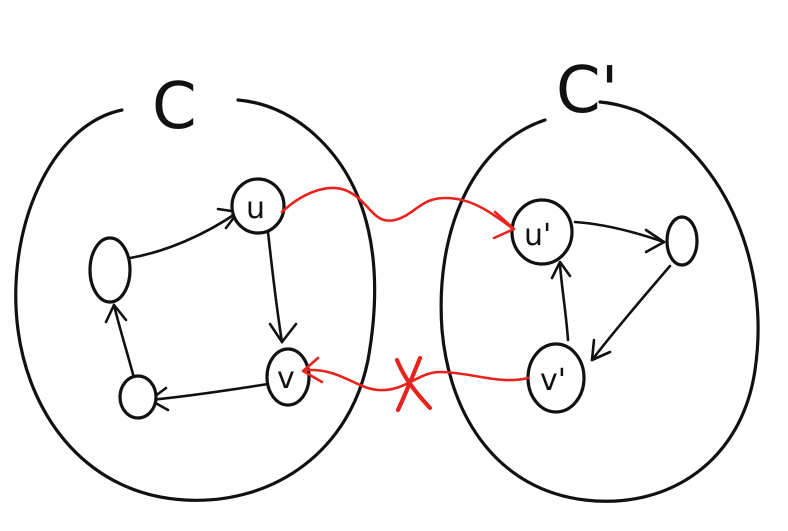 The width and height of the screenshot is (788, 531). What do you see at coordinates (682, 241) in the screenshot?
I see `node-c` at bounding box center [682, 241].